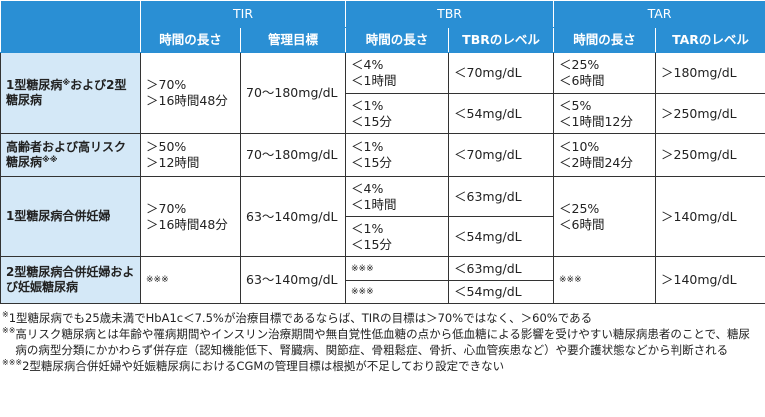  I want to click on label-text: 1型糖尿病合併妊婦, so click(58, 216).